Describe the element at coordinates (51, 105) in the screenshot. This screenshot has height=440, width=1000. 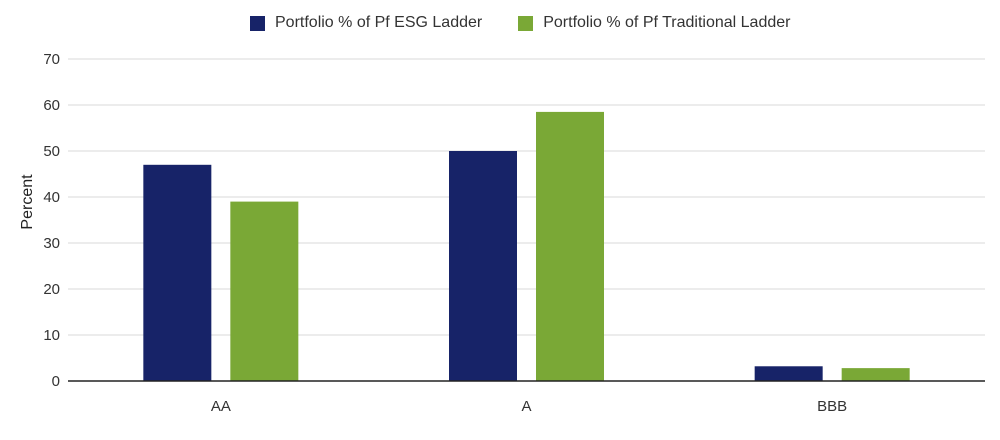
I see `y-tick-label: 60` at that location.